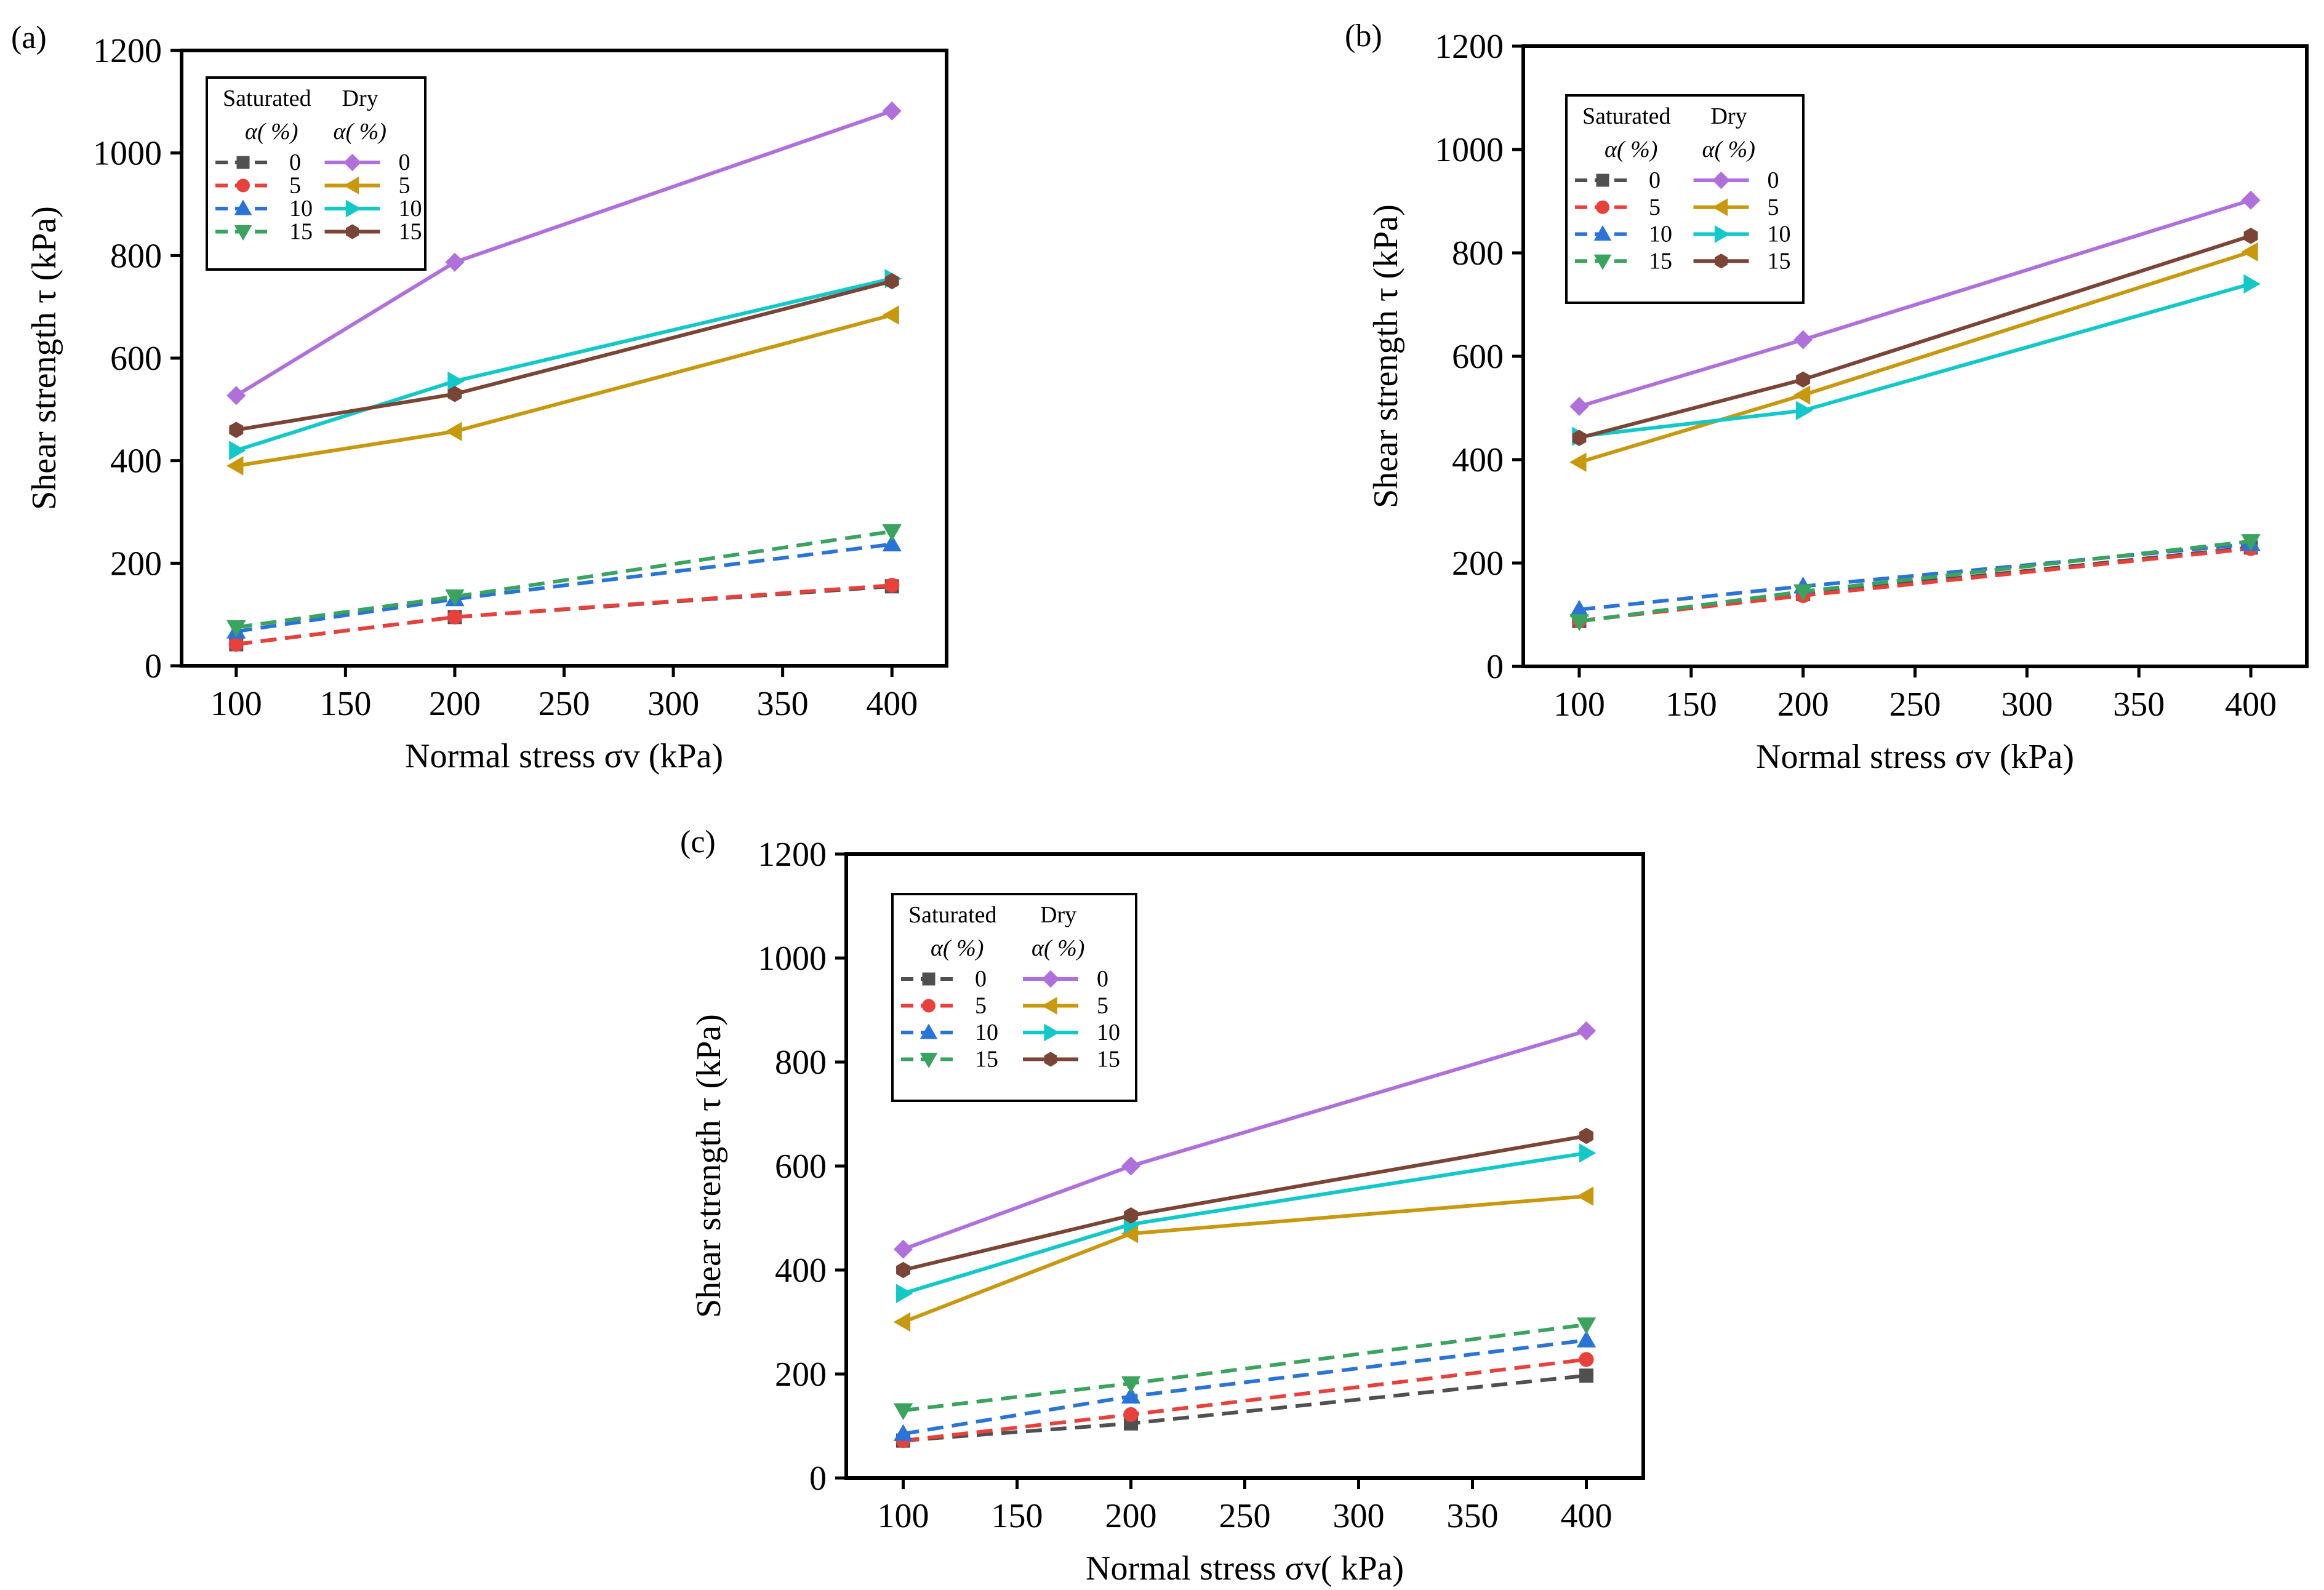 The width and height of the screenshot is (2324, 1590). Describe the element at coordinates (1915, 757) in the screenshot. I see `x-axis-title: Normal stress σv (kPa)` at that location.